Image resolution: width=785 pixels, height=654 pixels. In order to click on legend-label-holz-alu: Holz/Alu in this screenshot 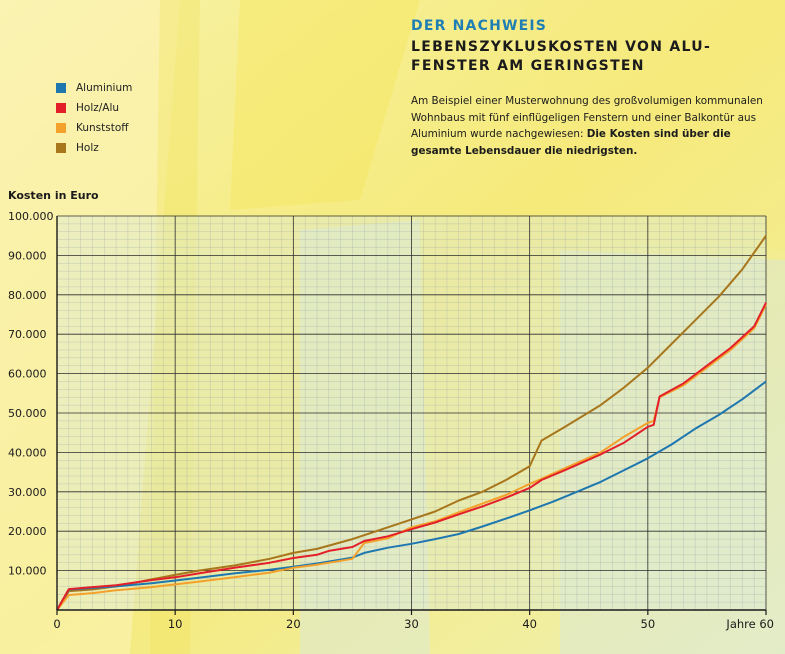, I will do `click(98, 108)`.